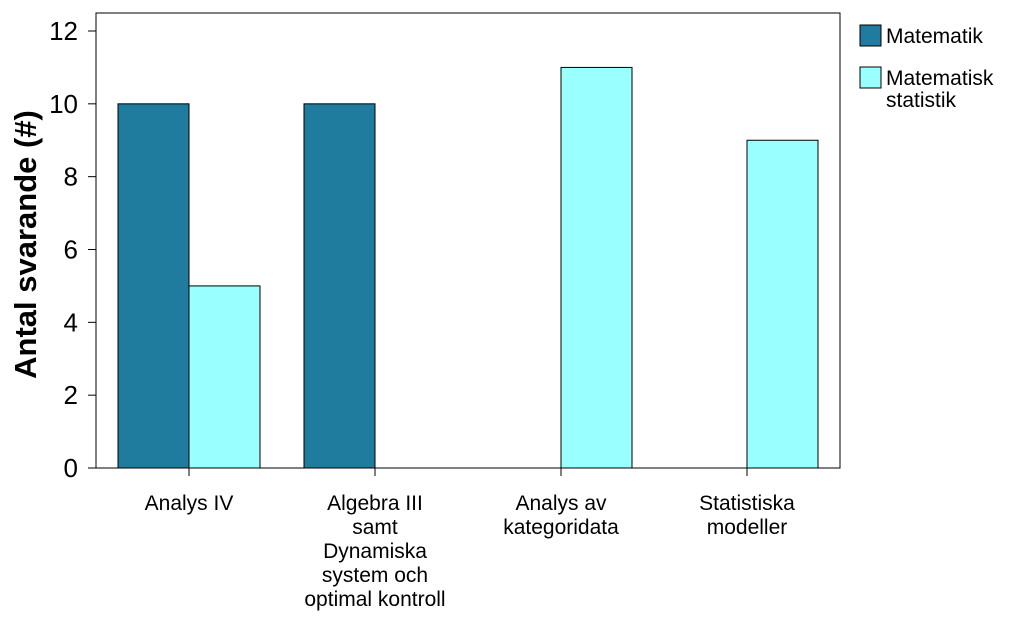  What do you see at coordinates (71, 177) in the screenshot?
I see `y-tick-label: 8` at bounding box center [71, 177].